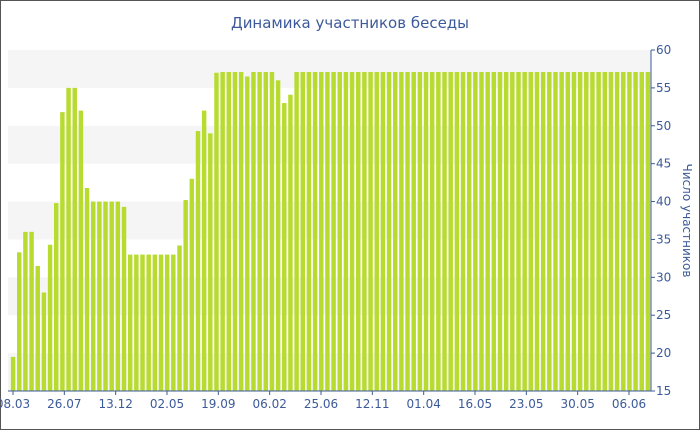  I want to click on y-tick-label-9: 60, so click(663, 50).